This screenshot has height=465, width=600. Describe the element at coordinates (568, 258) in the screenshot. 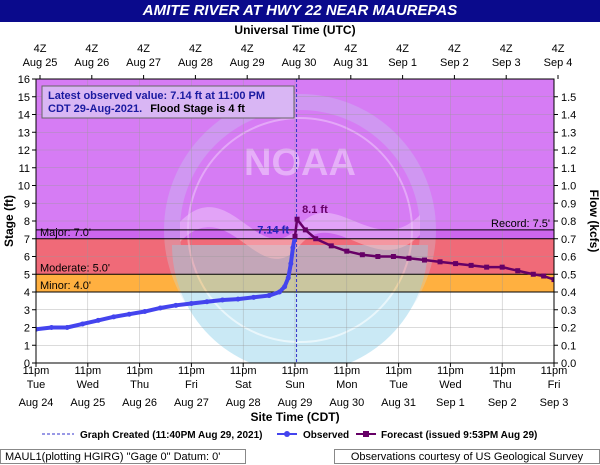

I see `y2-tick-label: 0.6` at that location.